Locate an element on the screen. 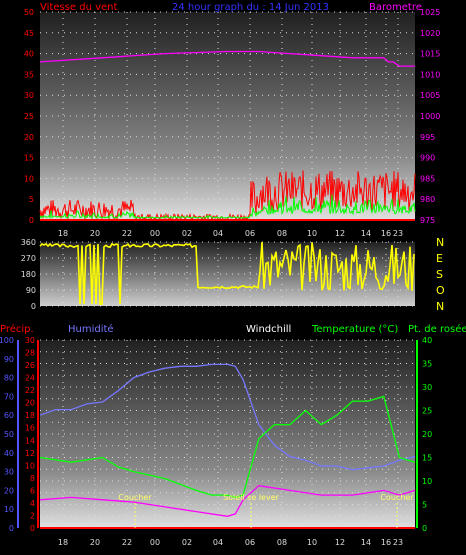 The width and height of the screenshot is (466, 555). y2-tick-label: 985 is located at coordinates (427, 178).